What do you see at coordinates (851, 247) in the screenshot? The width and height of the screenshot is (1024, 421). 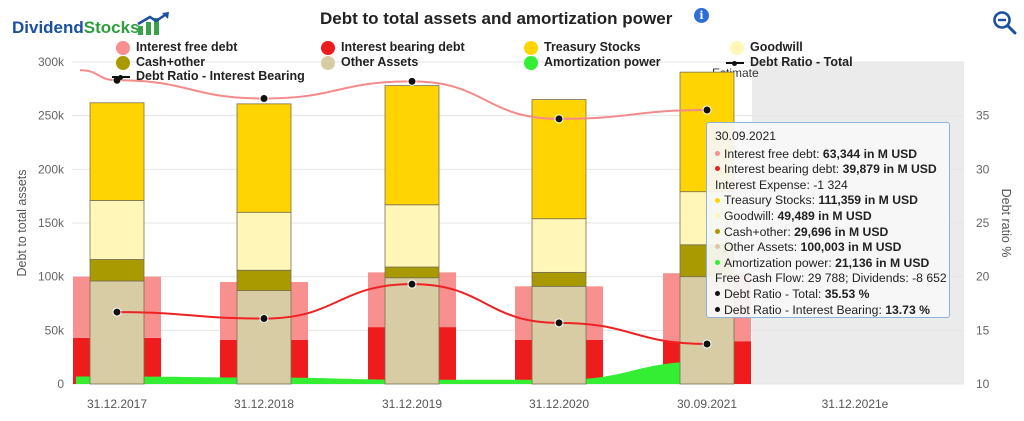 I see `tooltip-value: 100,003 in M USD` at bounding box center [851, 247].